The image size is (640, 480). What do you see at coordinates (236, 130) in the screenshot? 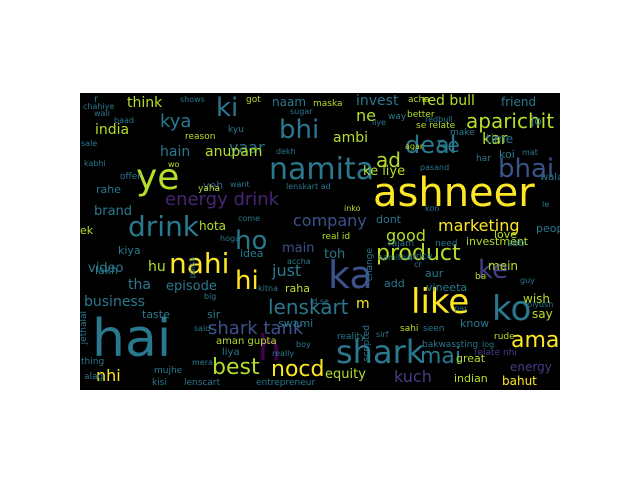
I see `word: kyu` at bounding box center [236, 130].